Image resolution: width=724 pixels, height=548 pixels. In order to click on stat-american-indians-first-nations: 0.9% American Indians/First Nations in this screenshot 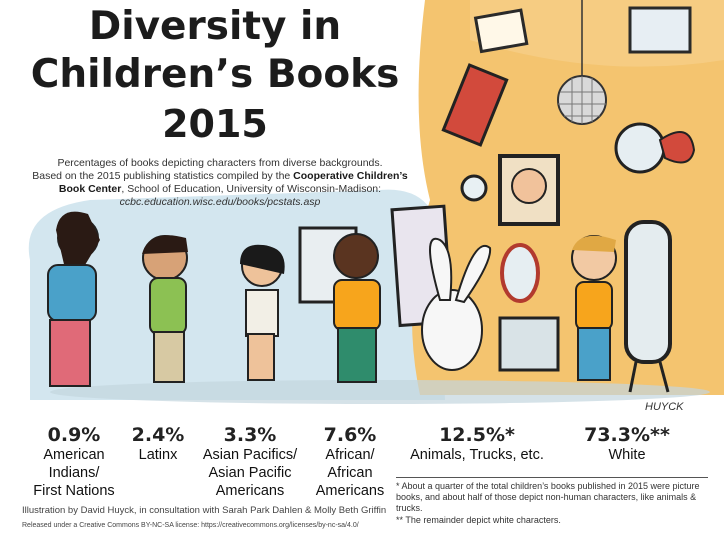, I will do `click(74, 462)`.